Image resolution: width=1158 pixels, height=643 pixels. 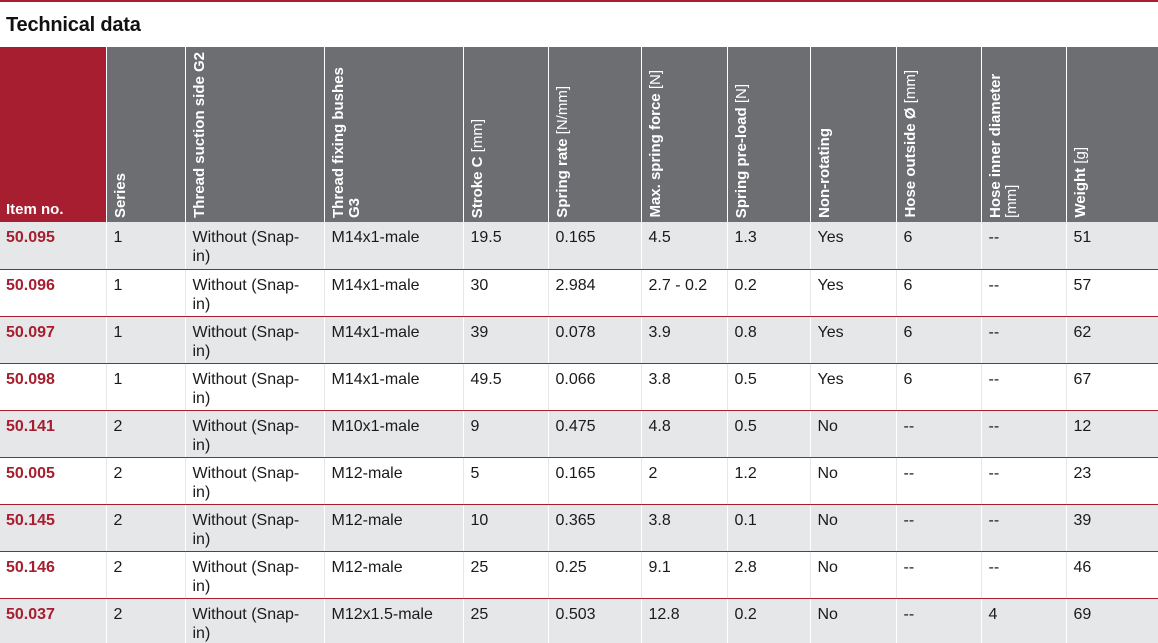 What do you see at coordinates (53, 575) in the screenshot?
I see `cell-item-no: 50.146` at bounding box center [53, 575].